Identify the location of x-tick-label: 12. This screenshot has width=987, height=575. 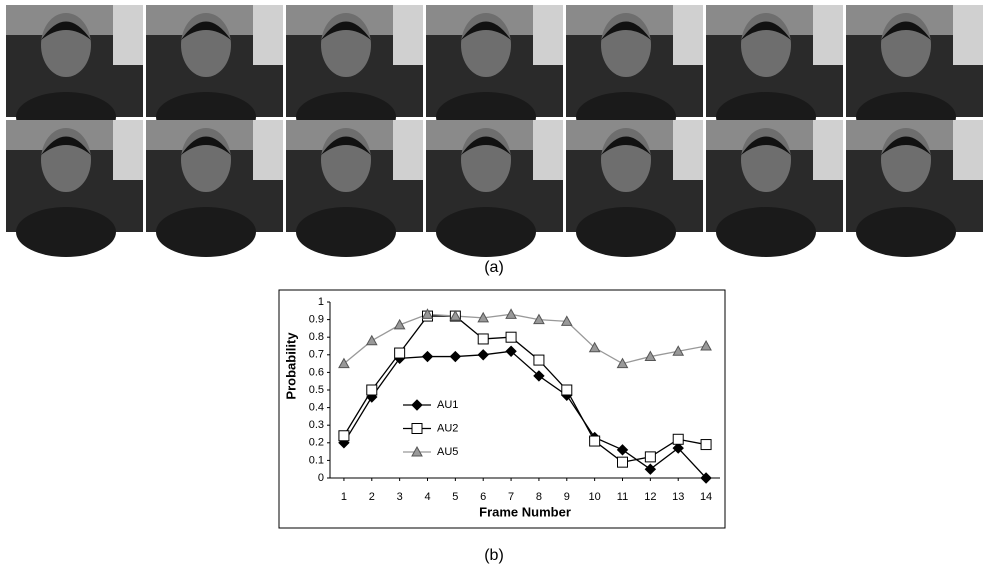
(650, 497).